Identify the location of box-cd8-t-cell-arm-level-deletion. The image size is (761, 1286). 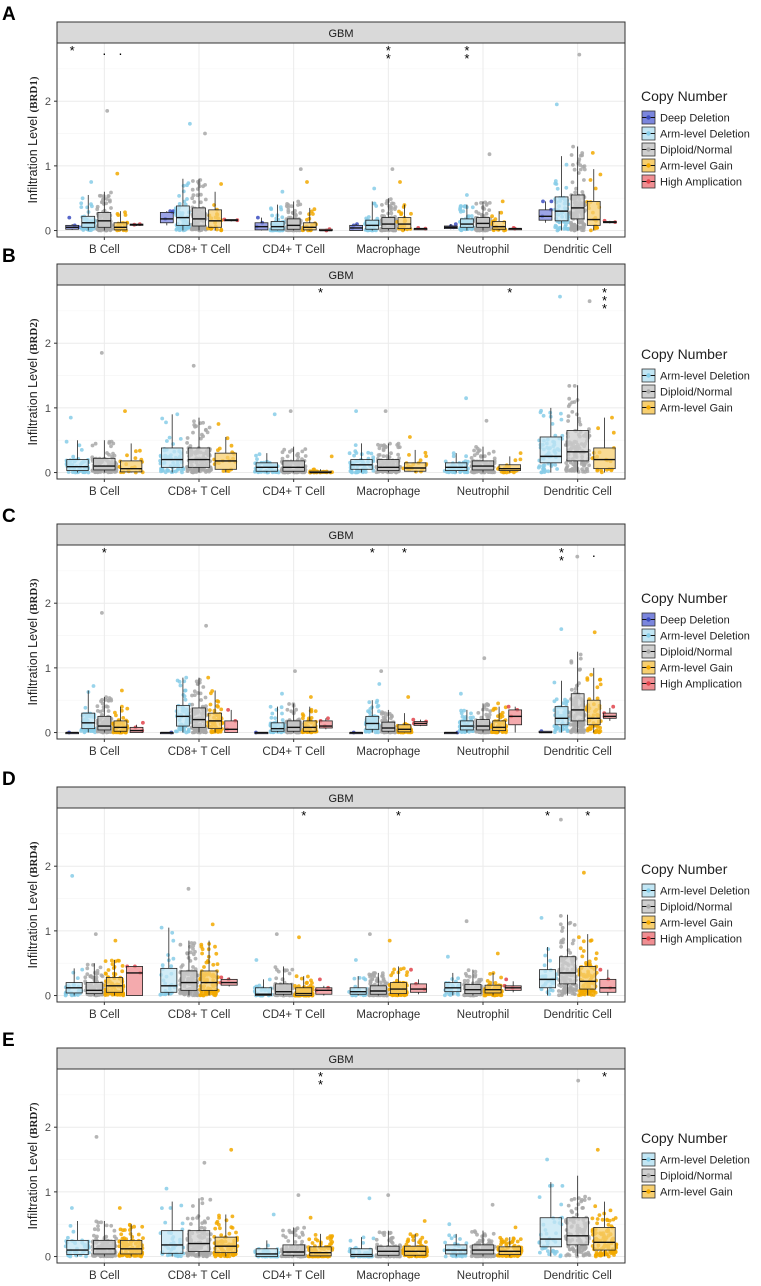
(182, 177).